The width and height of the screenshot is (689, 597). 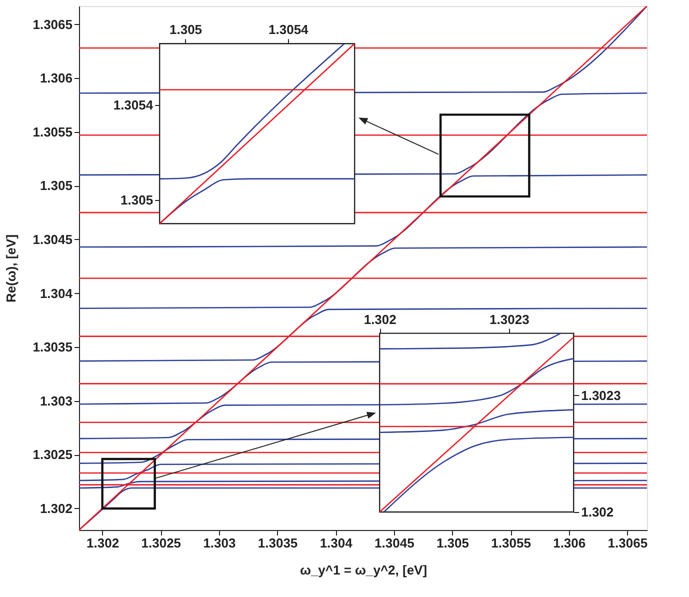 What do you see at coordinates (56, 186) in the screenshot?
I see `y-tick-label: 1.305` at bounding box center [56, 186].